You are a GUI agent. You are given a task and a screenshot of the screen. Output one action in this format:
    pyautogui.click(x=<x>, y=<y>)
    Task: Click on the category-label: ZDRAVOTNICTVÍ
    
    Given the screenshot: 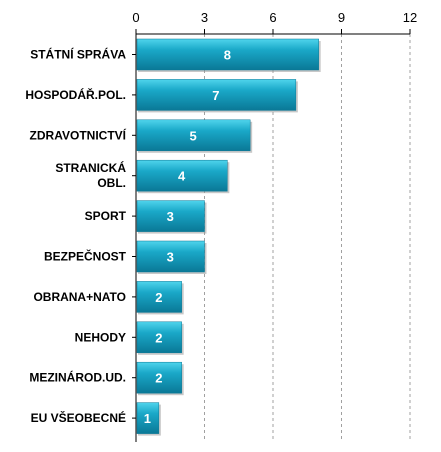 What is the action you would take?
    pyautogui.click(x=78, y=134)
    